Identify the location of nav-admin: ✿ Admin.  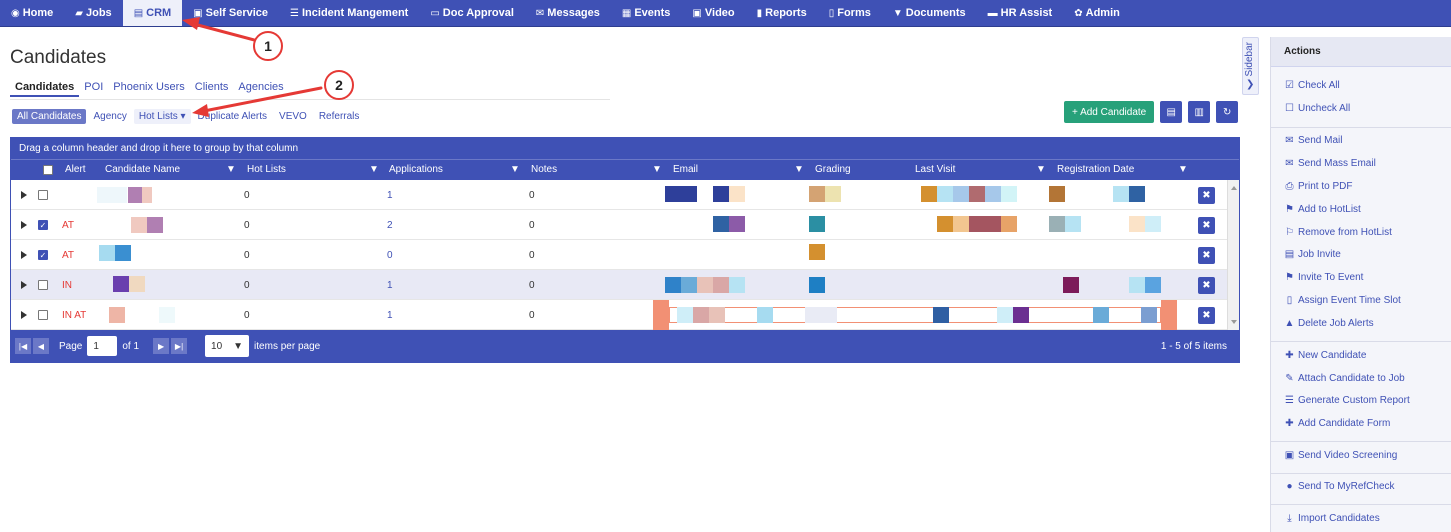
(1097, 13).